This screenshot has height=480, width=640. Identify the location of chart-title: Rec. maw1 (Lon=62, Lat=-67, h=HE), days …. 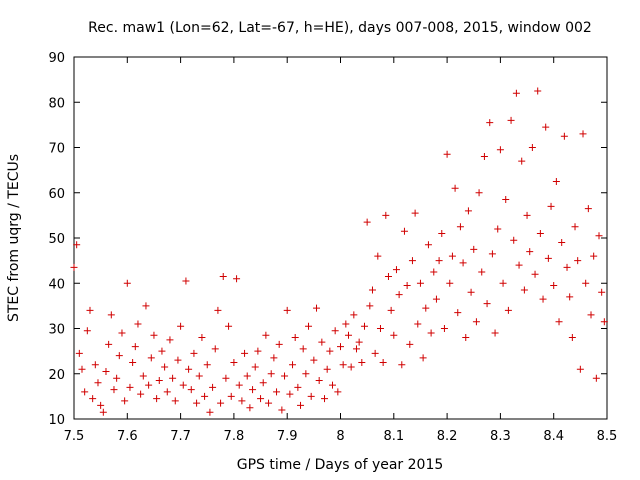
(340, 28).